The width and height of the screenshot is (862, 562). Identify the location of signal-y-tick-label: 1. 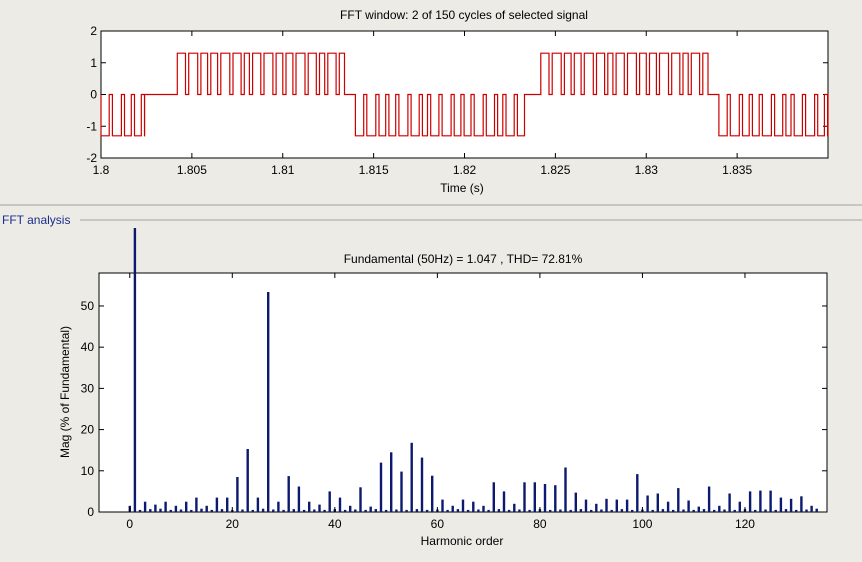
(93, 63).